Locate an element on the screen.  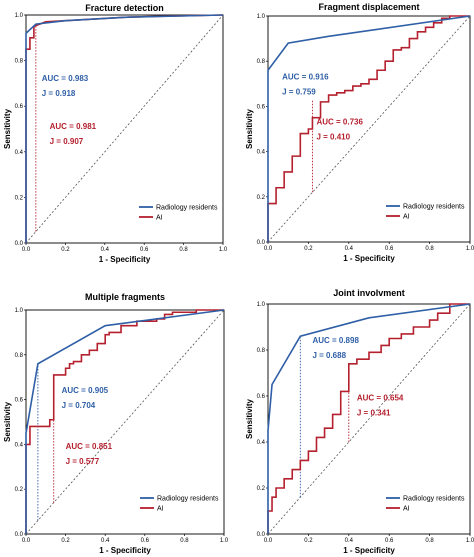
auc-label: AUC = 0.654 is located at coordinates (380, 398).